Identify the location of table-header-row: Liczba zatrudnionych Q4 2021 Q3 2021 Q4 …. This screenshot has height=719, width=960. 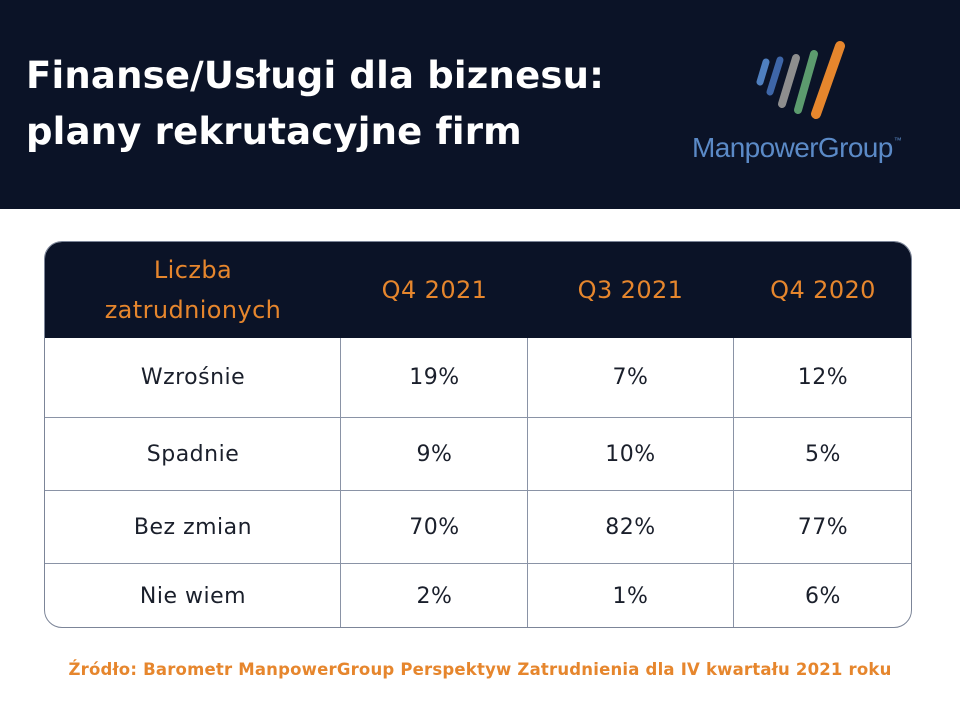
(478, 290).